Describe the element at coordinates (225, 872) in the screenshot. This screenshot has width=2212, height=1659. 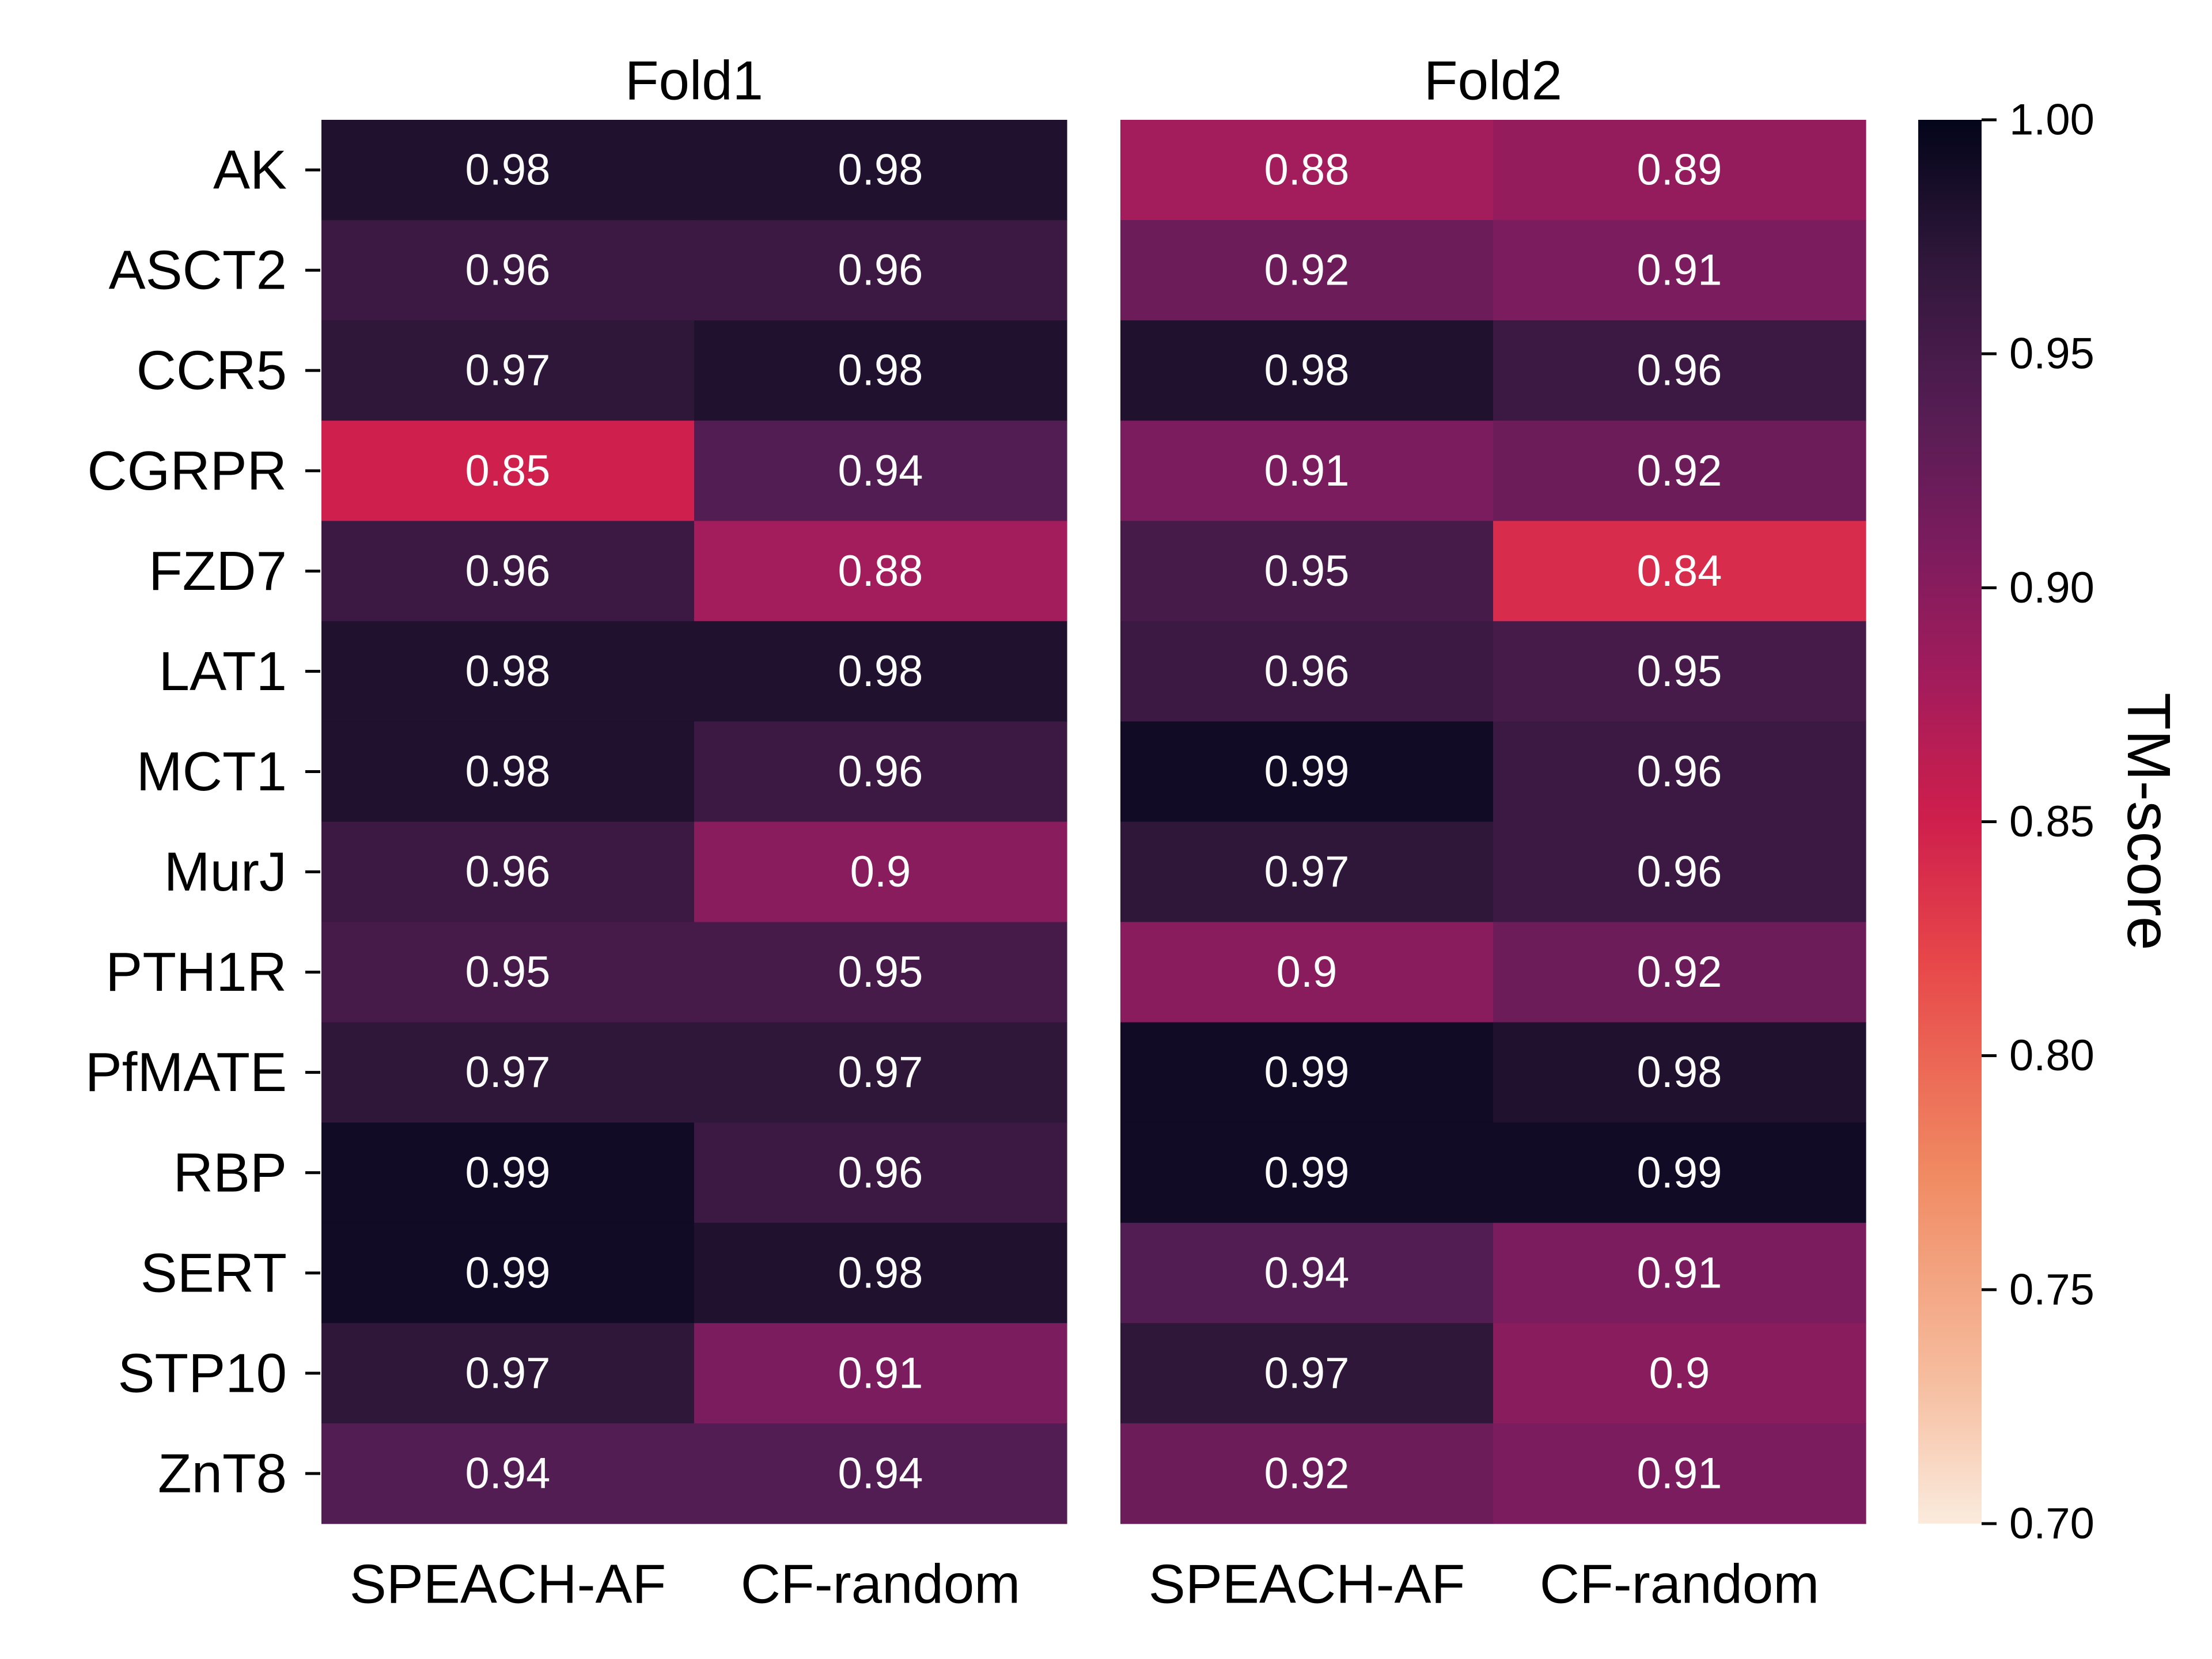
I see `row-label: MurJ` at that location.